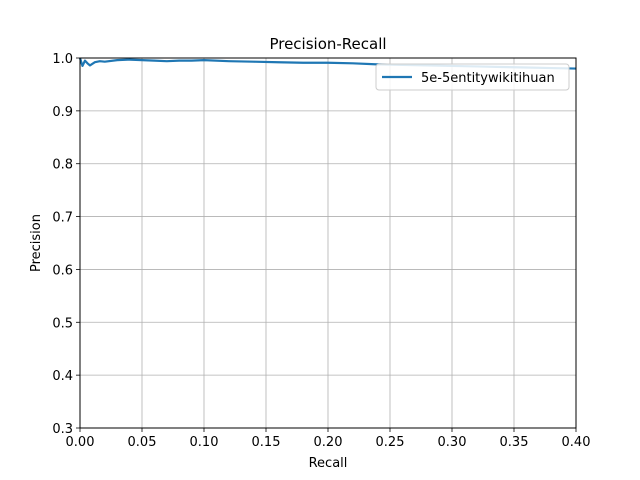  What do you see at coordinates (62, 165) in the screenshot?
I see `y-tick-label: 0.8` at bounding box center [62, 165].